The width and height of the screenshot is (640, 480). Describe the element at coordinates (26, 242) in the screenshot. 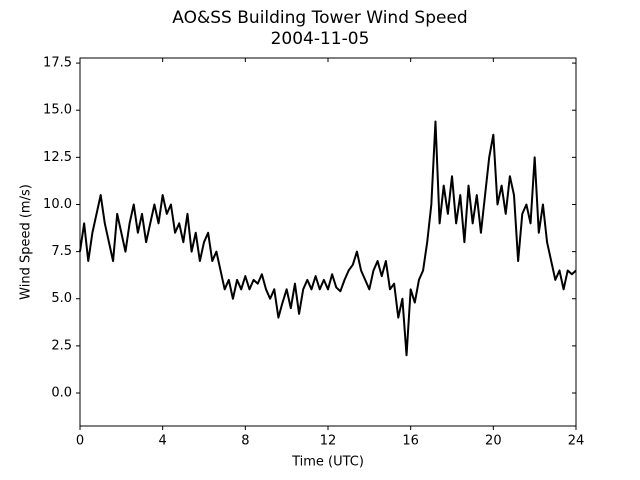

I see `y-axis-label: Wind Speed (m/s)` at that location.